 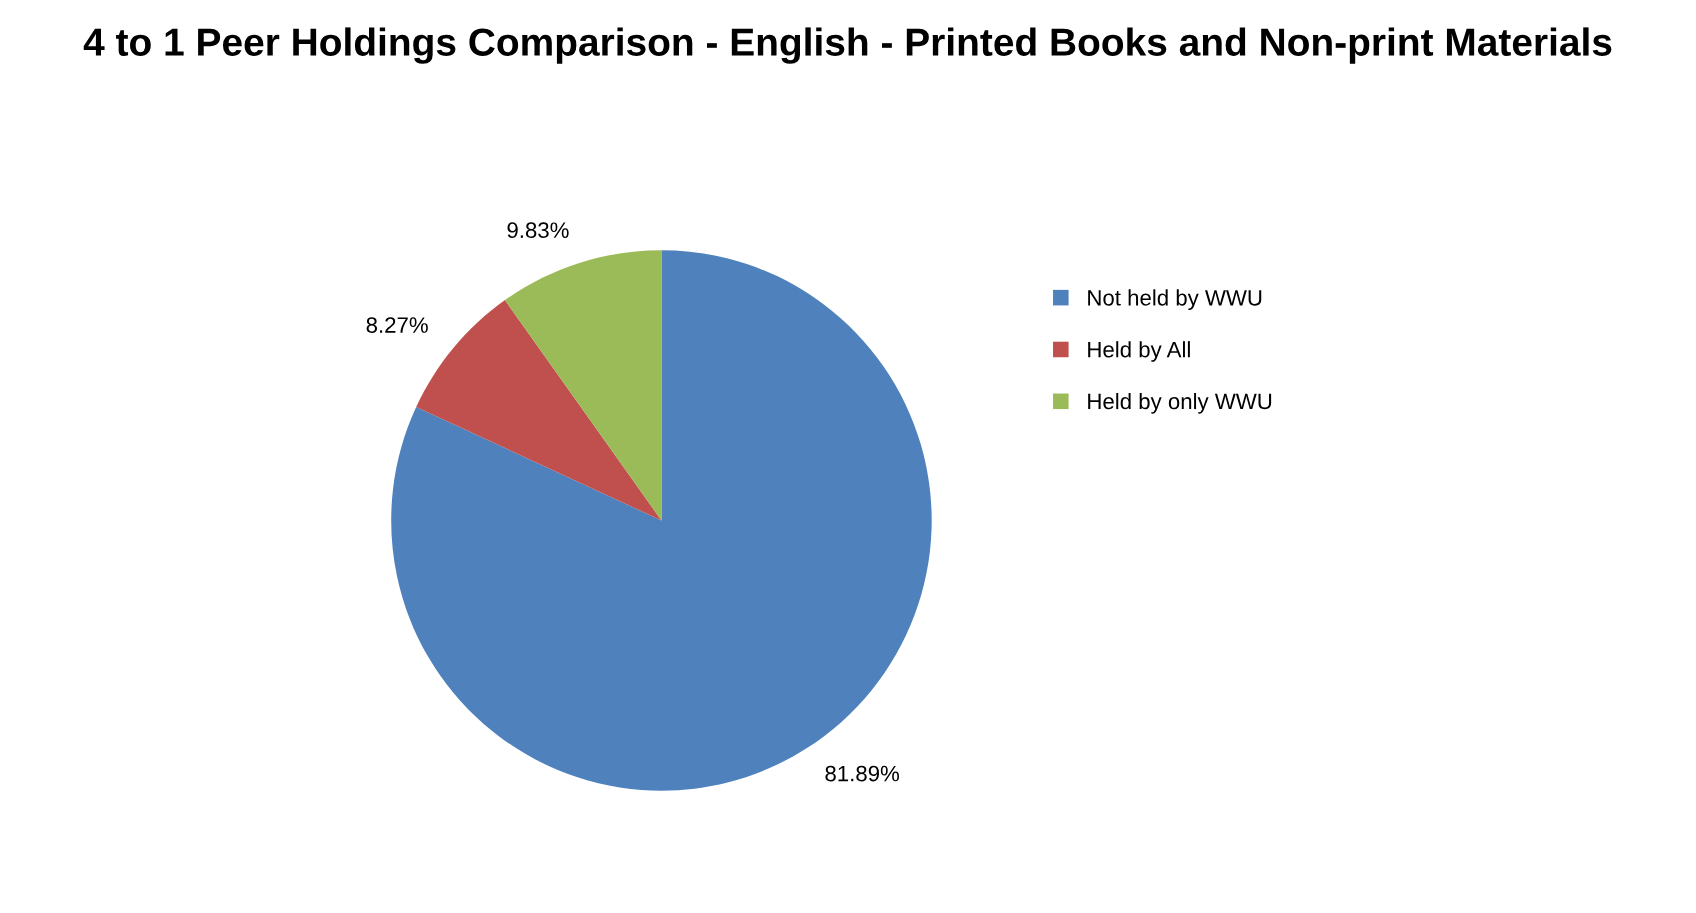 I want to click on data-label: 8.27%, so click(x=397, y=325).